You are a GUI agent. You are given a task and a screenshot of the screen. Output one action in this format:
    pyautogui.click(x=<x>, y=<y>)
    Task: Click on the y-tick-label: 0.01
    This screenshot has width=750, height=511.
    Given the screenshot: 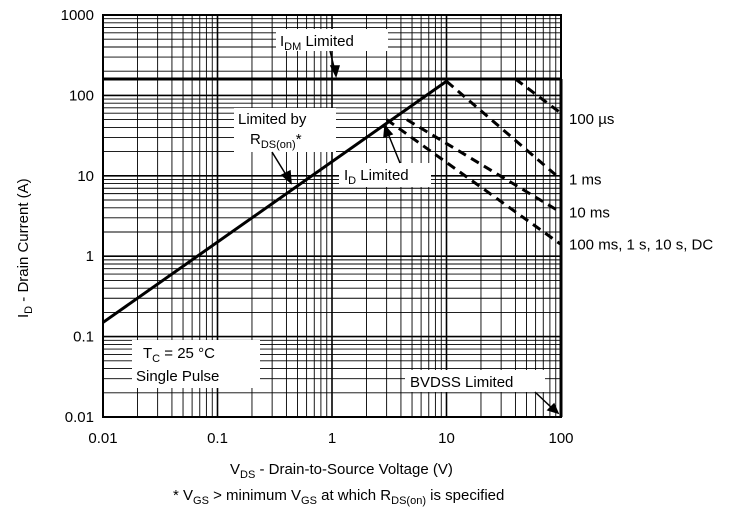 What is the action you would take?
    pyautogui.click(x=79, y=417)
    